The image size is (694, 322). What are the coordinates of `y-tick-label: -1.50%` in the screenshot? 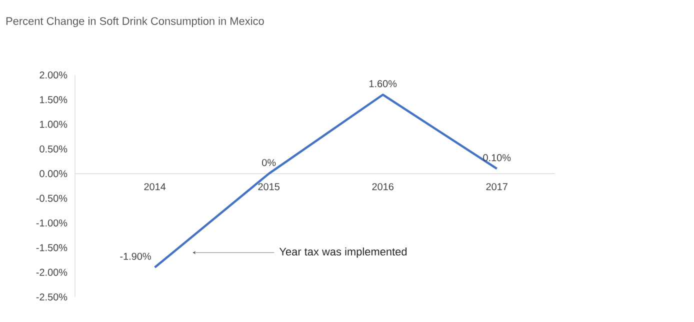 It's located at (52, 248).